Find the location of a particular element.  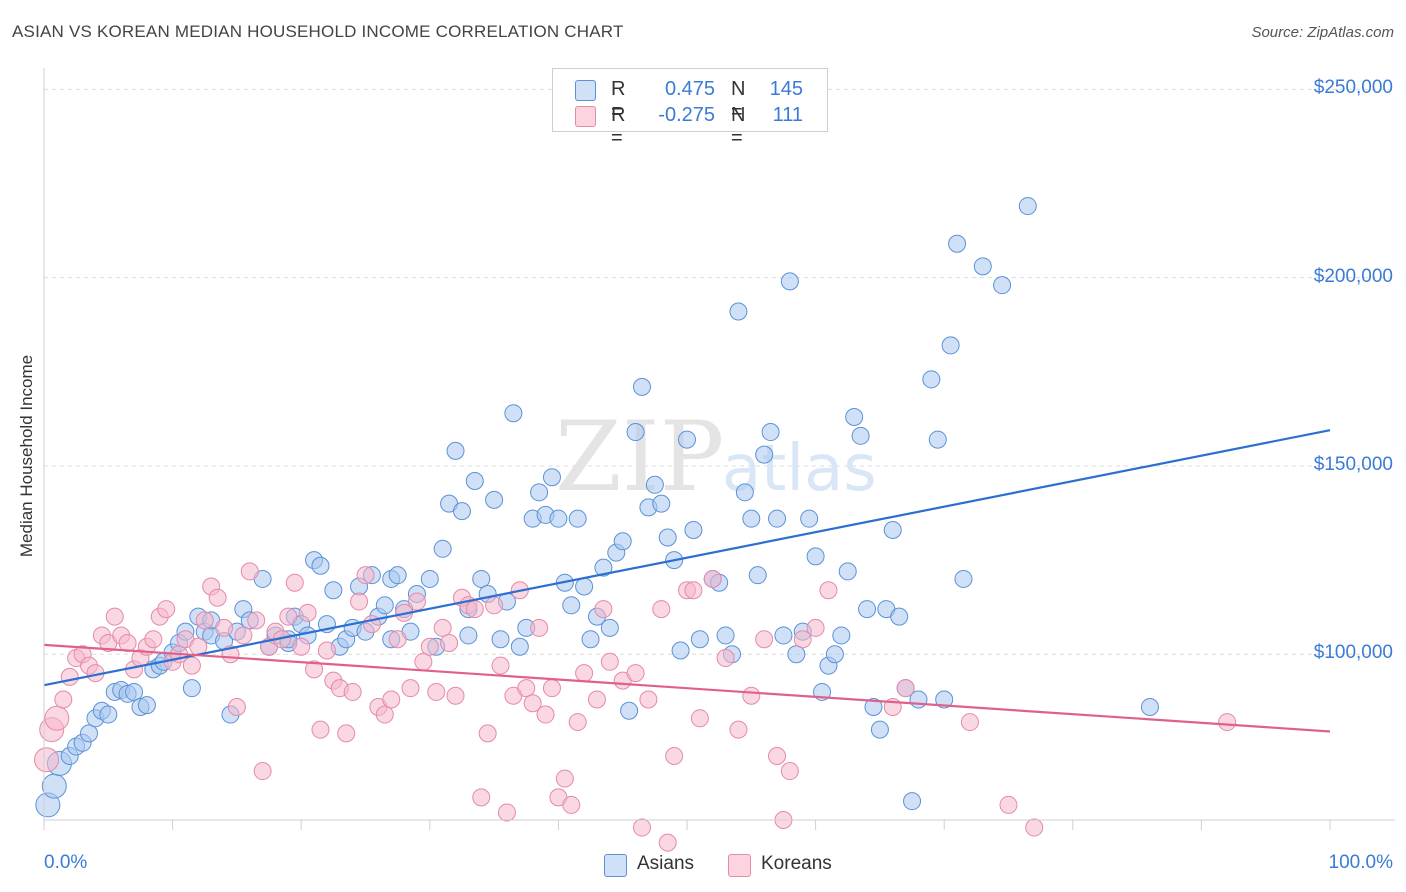

source-credit: Source: ZipAtlas.com is located at coordinates (1322, 32).